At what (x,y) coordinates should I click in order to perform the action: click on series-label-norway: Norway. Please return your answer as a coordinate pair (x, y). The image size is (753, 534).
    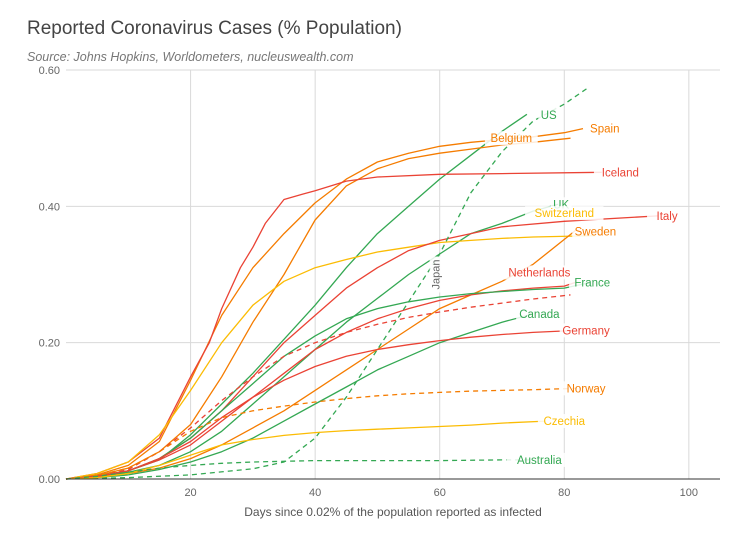
    Looking at the image, I should click on (586, 389).